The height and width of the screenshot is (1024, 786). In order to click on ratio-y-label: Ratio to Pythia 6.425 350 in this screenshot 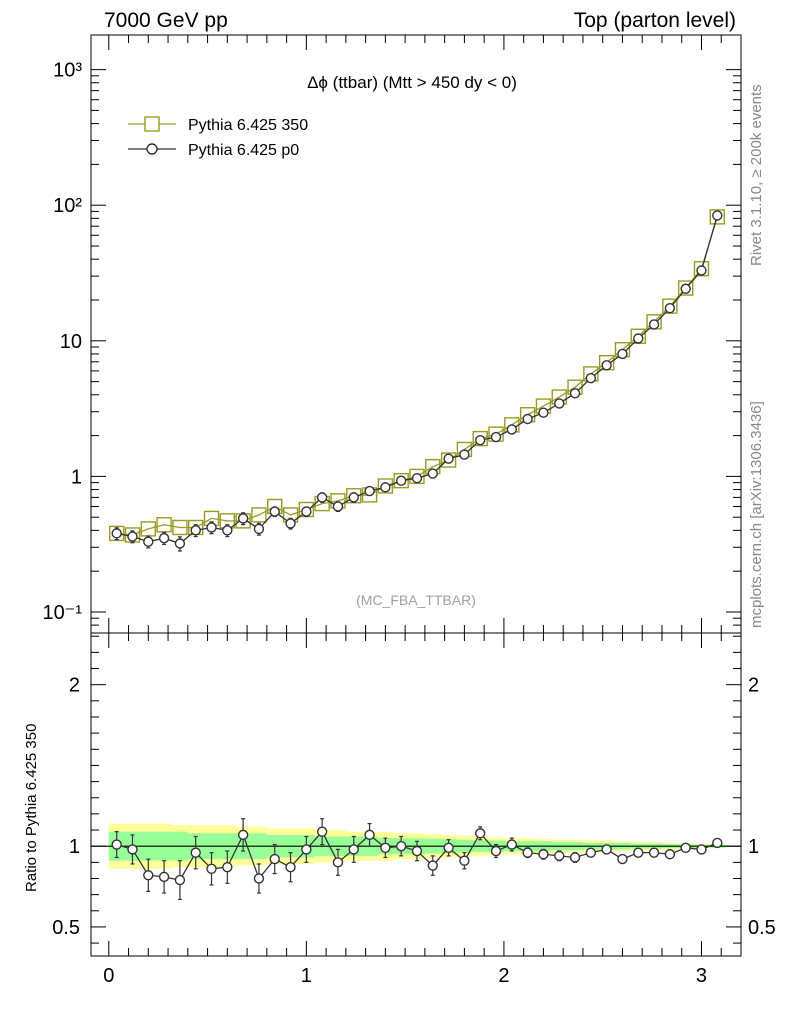, I will do `click(31, 808)`.